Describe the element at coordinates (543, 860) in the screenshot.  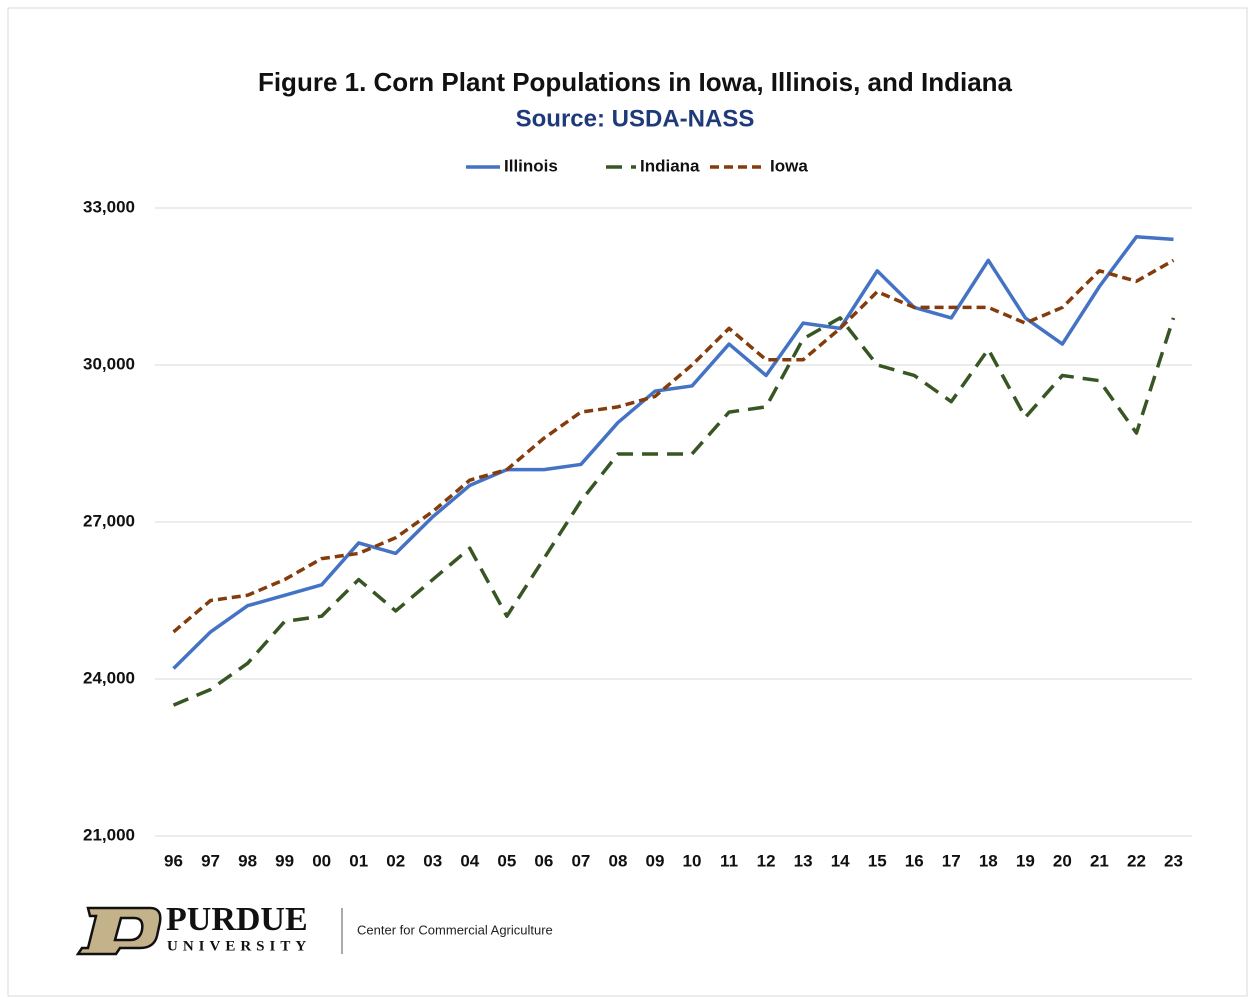
I see `x-tick-label: 06` at that location.